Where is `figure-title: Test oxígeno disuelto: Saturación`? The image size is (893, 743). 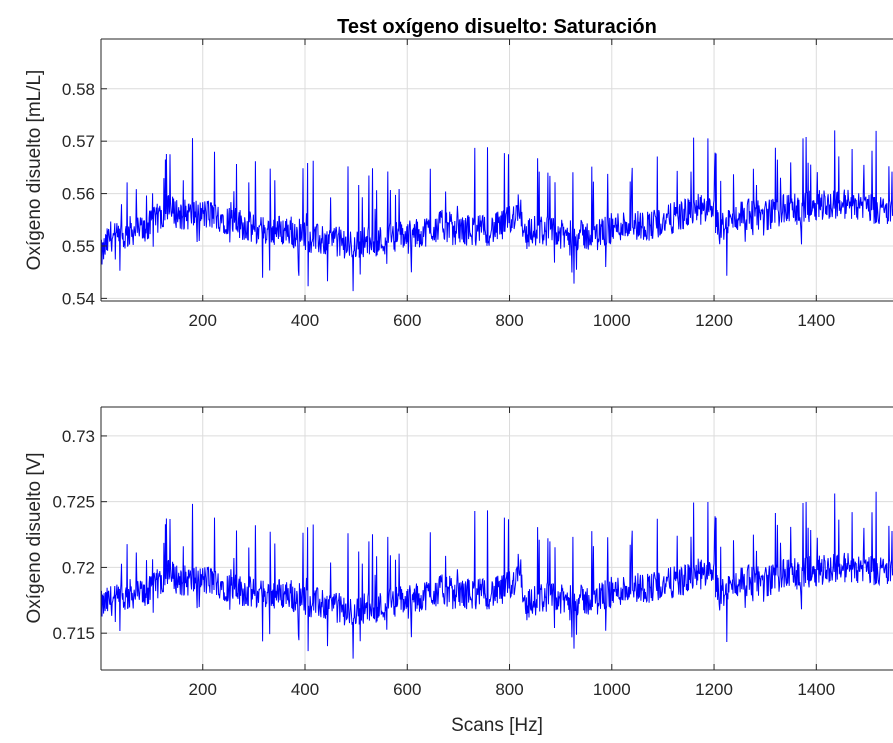
figure-title: Test oxígeno disuelto: Saturación is located at coordinates (497, 27).